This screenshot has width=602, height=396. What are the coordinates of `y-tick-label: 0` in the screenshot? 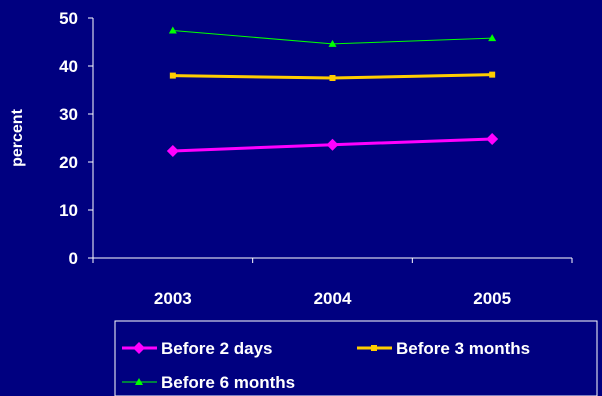 It's located at (73, 258).